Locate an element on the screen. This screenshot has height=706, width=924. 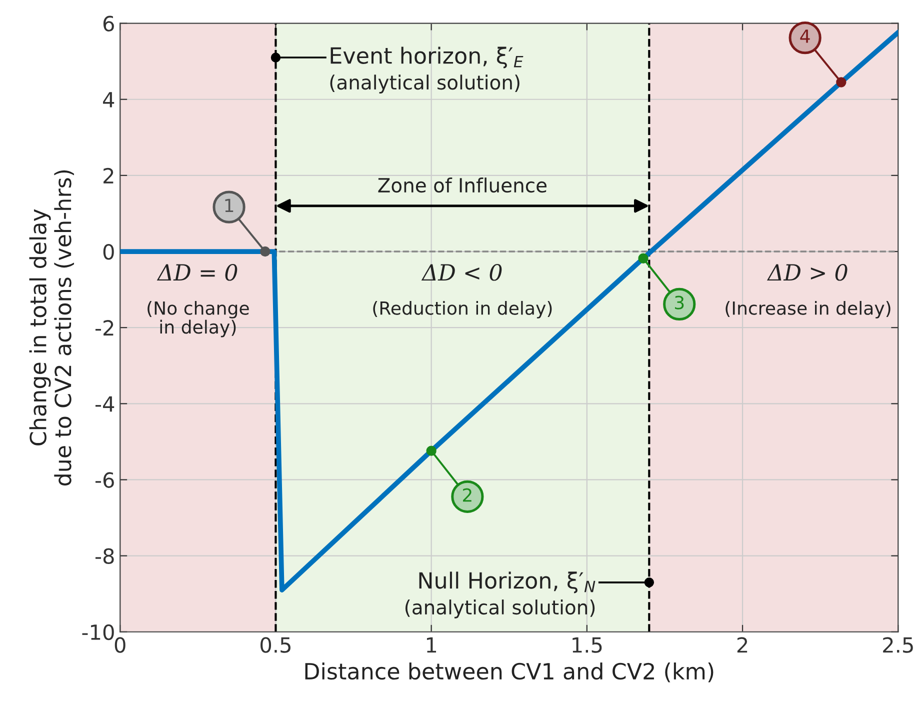
y-tick-label: -4 is located at coordinates (105, 404).